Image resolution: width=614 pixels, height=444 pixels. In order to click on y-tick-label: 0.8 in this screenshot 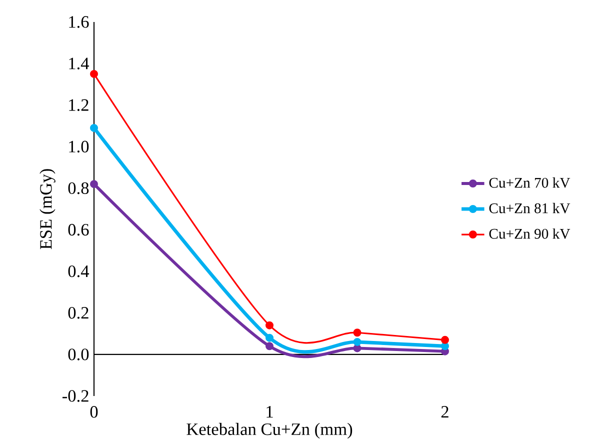, I will do `click(78, 188)`.